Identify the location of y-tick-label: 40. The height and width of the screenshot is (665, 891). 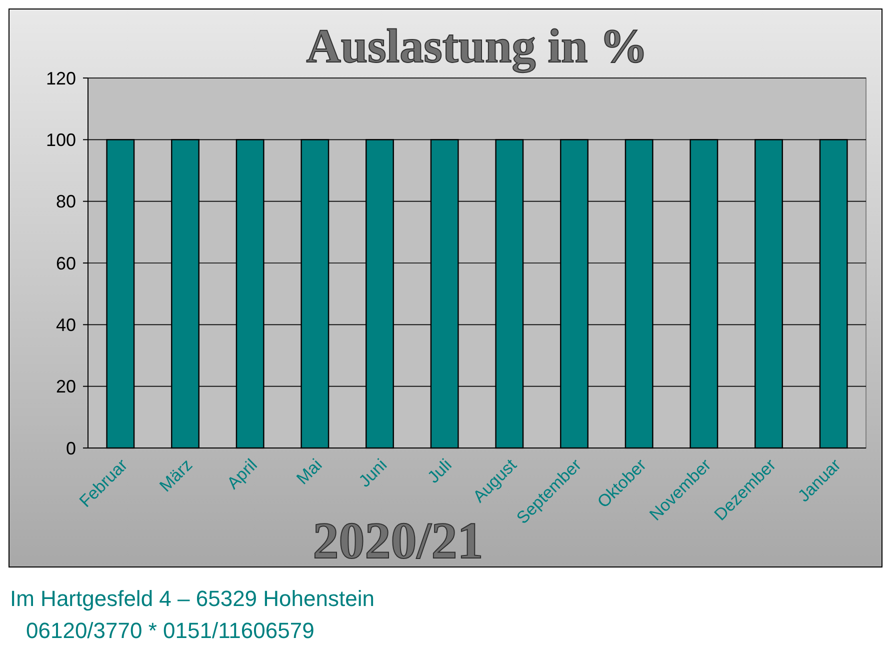
(66, 324).